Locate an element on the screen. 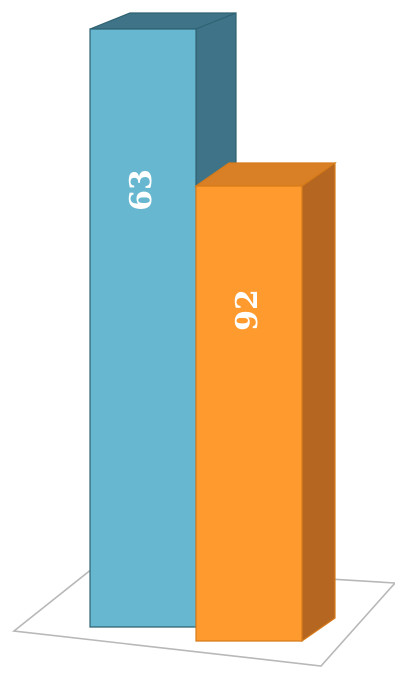  bar-2-side is located at coordinates (318, 402).